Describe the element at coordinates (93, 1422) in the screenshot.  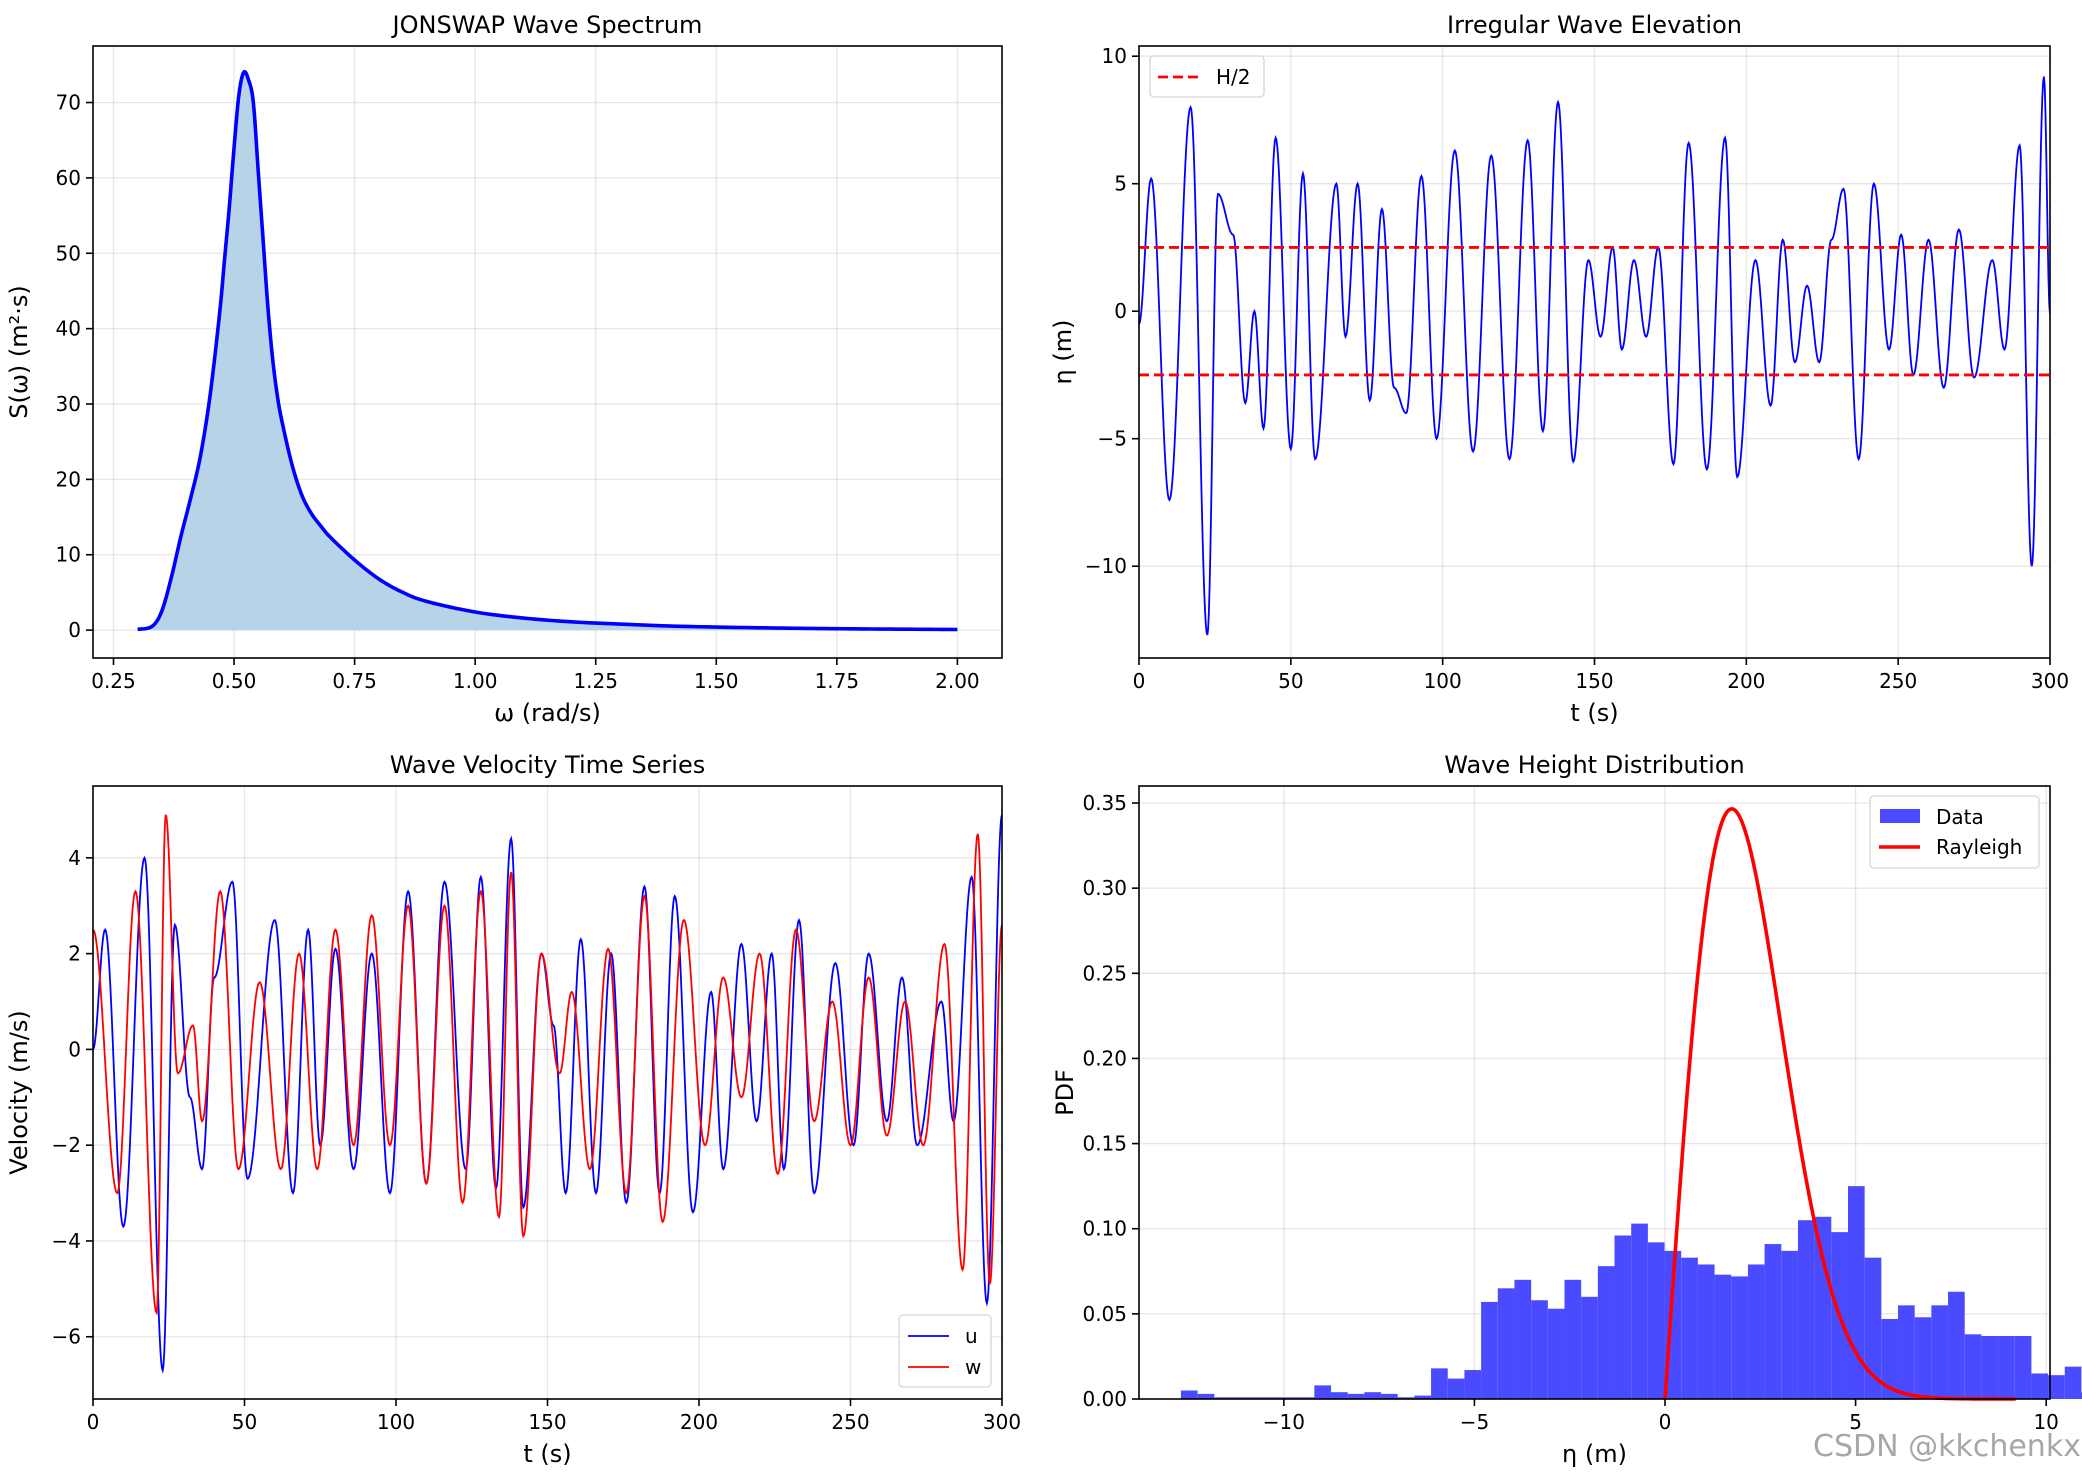
I see `x-tick-label: 0` at that location.